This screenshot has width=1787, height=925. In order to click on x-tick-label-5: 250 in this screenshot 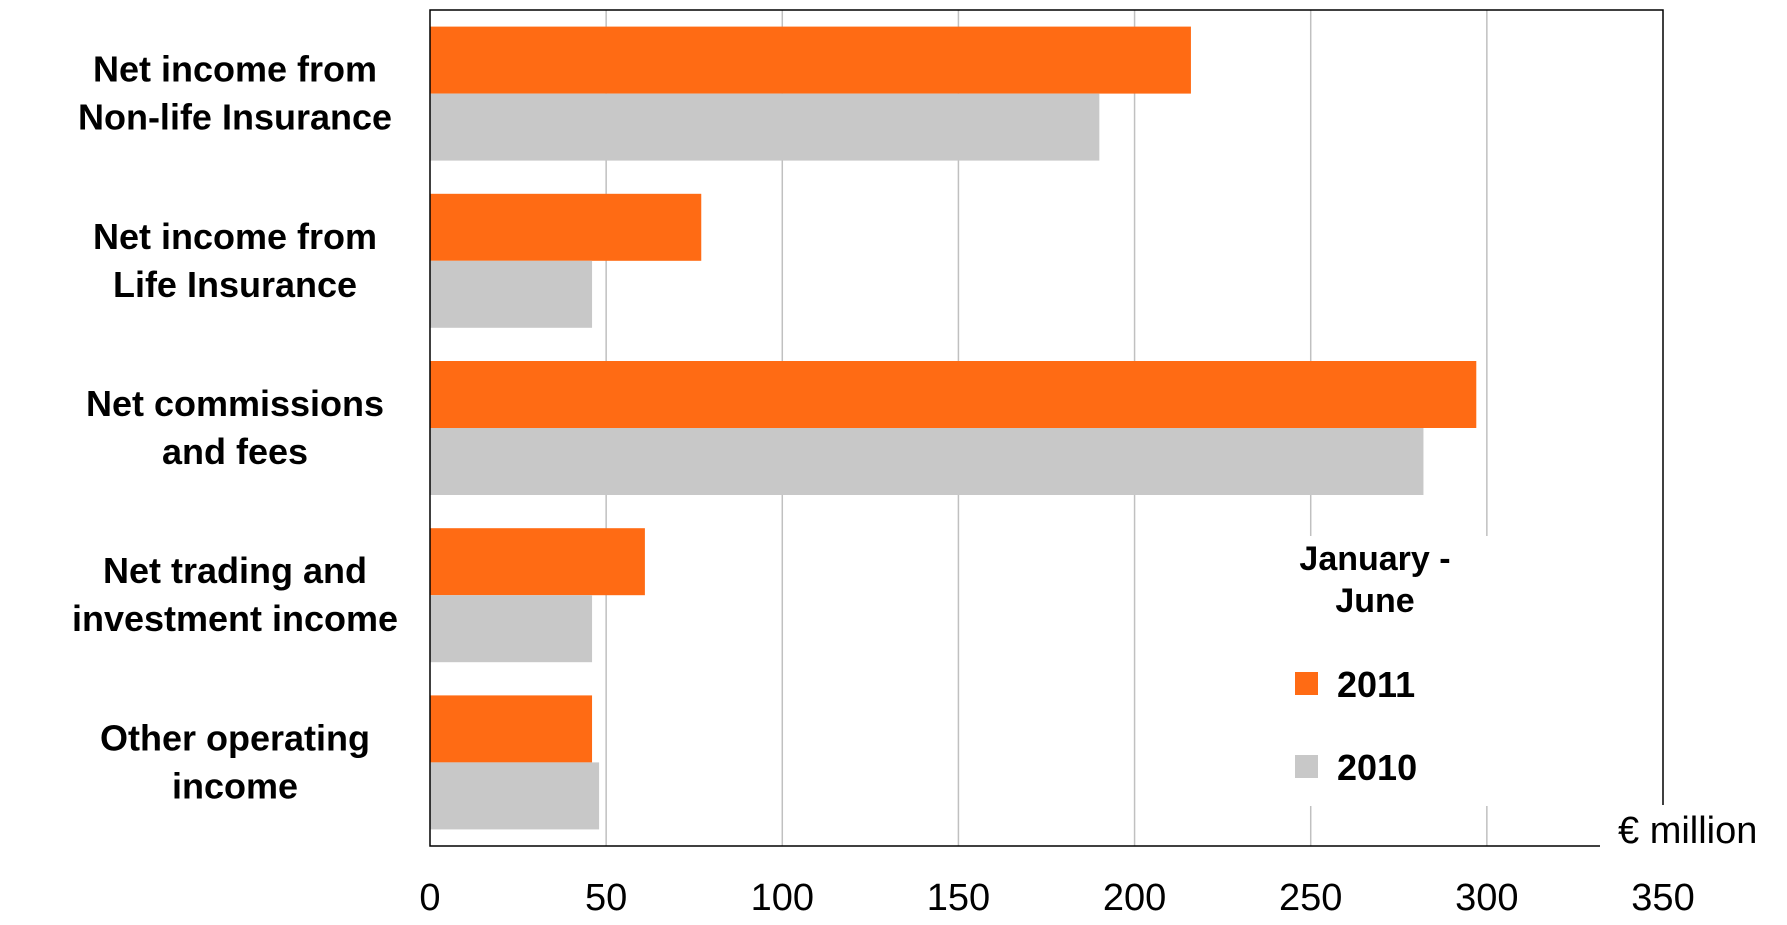, I will do `click(1310, 898)`.